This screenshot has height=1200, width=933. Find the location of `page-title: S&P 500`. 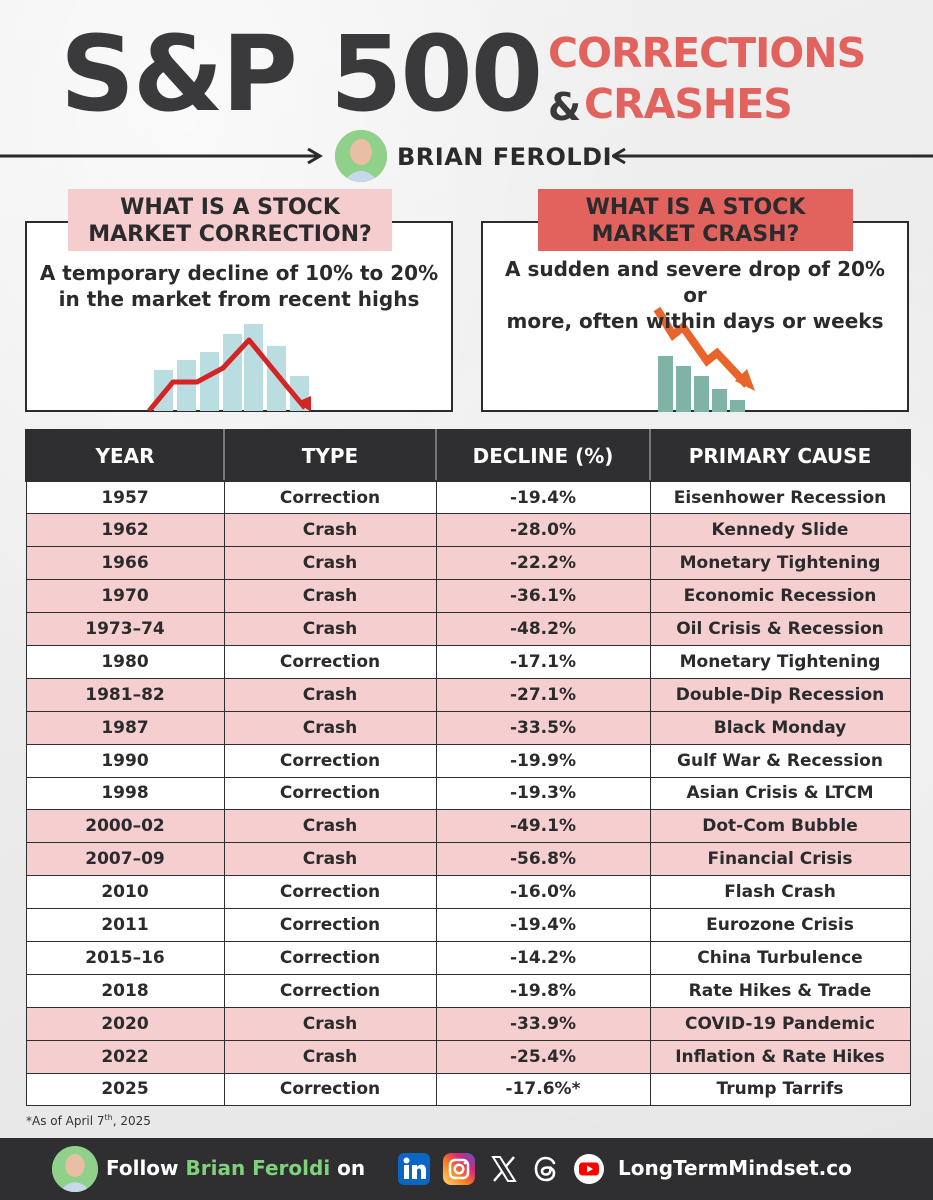

page-title: S&P 500 is located at coordinates (301, 74).